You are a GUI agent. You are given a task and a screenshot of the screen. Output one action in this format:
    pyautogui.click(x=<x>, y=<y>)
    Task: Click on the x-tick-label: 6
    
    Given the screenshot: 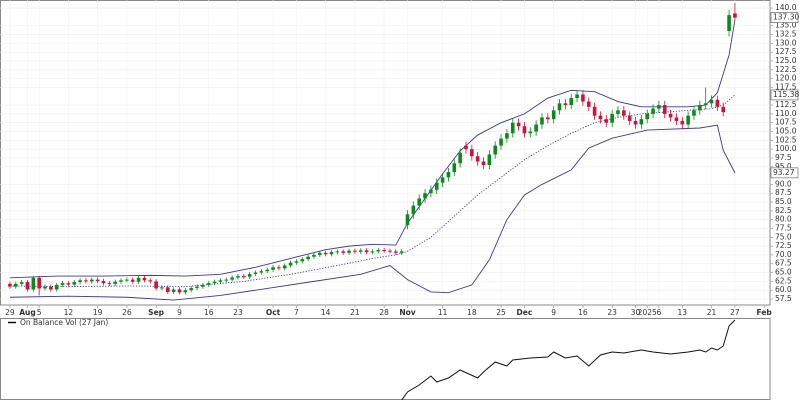 What is the action you would take?
    pyautogui.click(x=659, y=312)
    